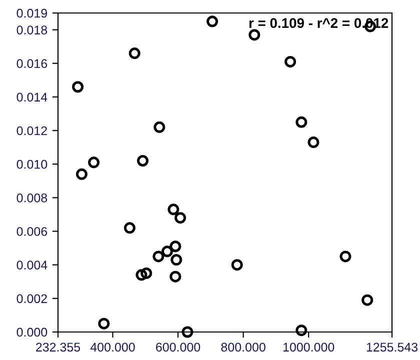  What do you see at coordinates (58, 347) in the screenshot?
I see `x-tick-label: 232.355` at bounding box center [58, 347].